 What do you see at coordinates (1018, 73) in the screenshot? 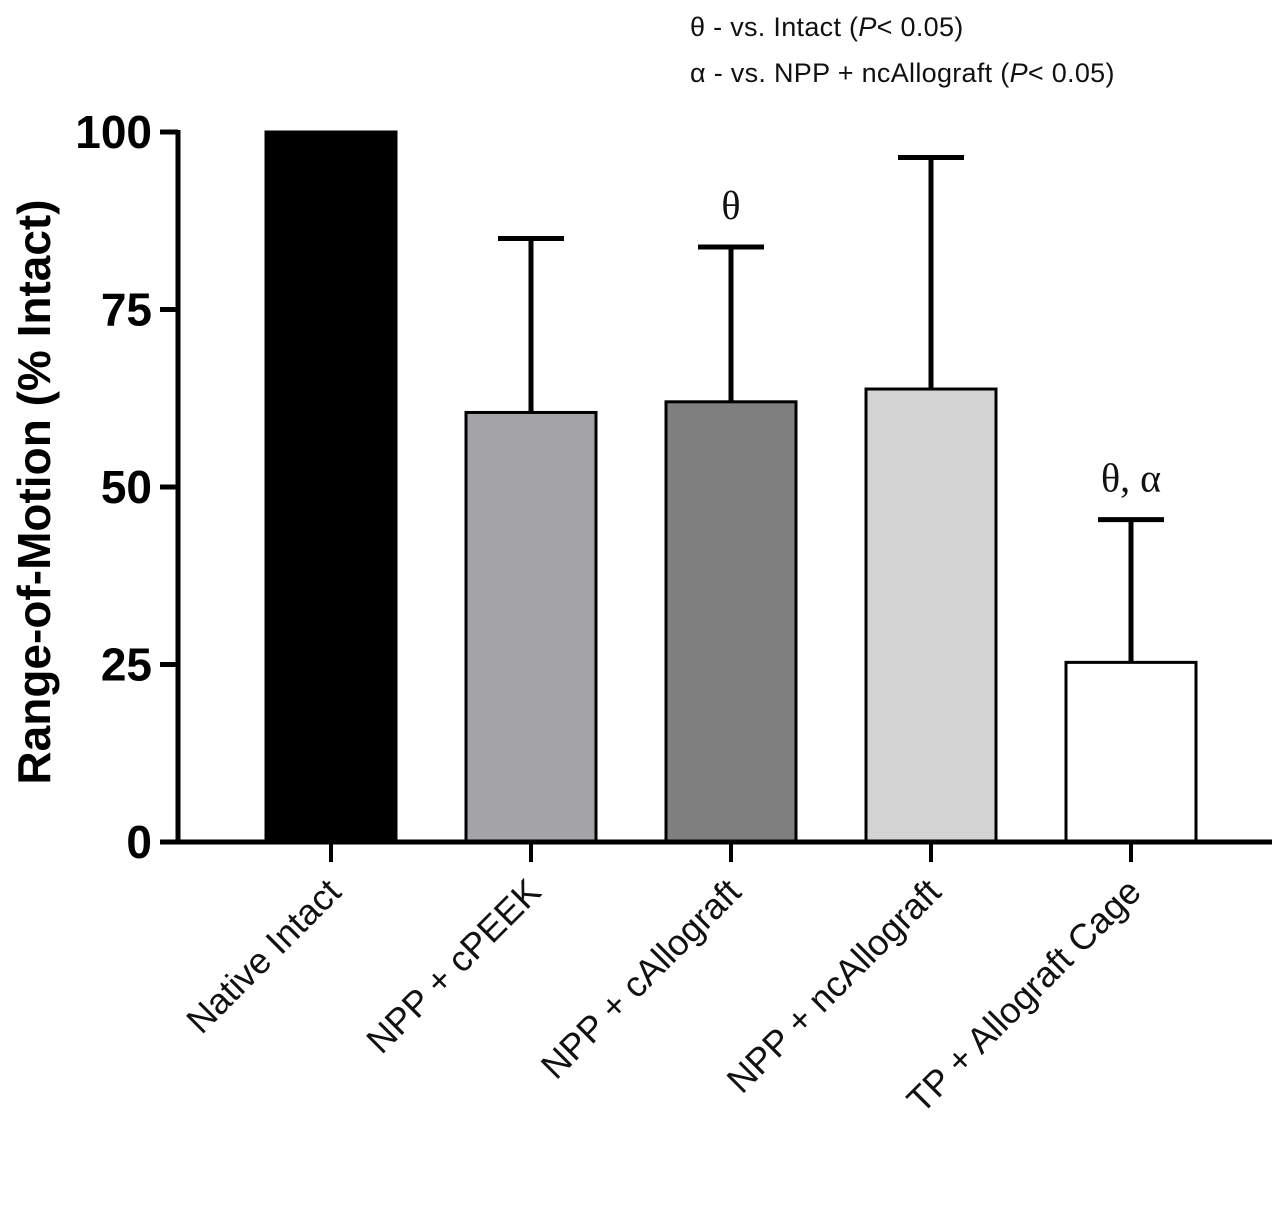
I see `legend-alpha-p: P` at bounding box center [1018, 73].